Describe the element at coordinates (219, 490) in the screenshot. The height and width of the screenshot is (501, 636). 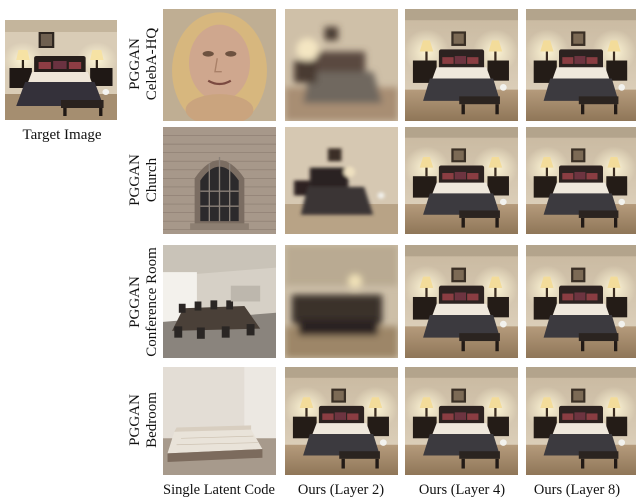
I see `column-caption-single-latent: Single Latent Code` at that location.